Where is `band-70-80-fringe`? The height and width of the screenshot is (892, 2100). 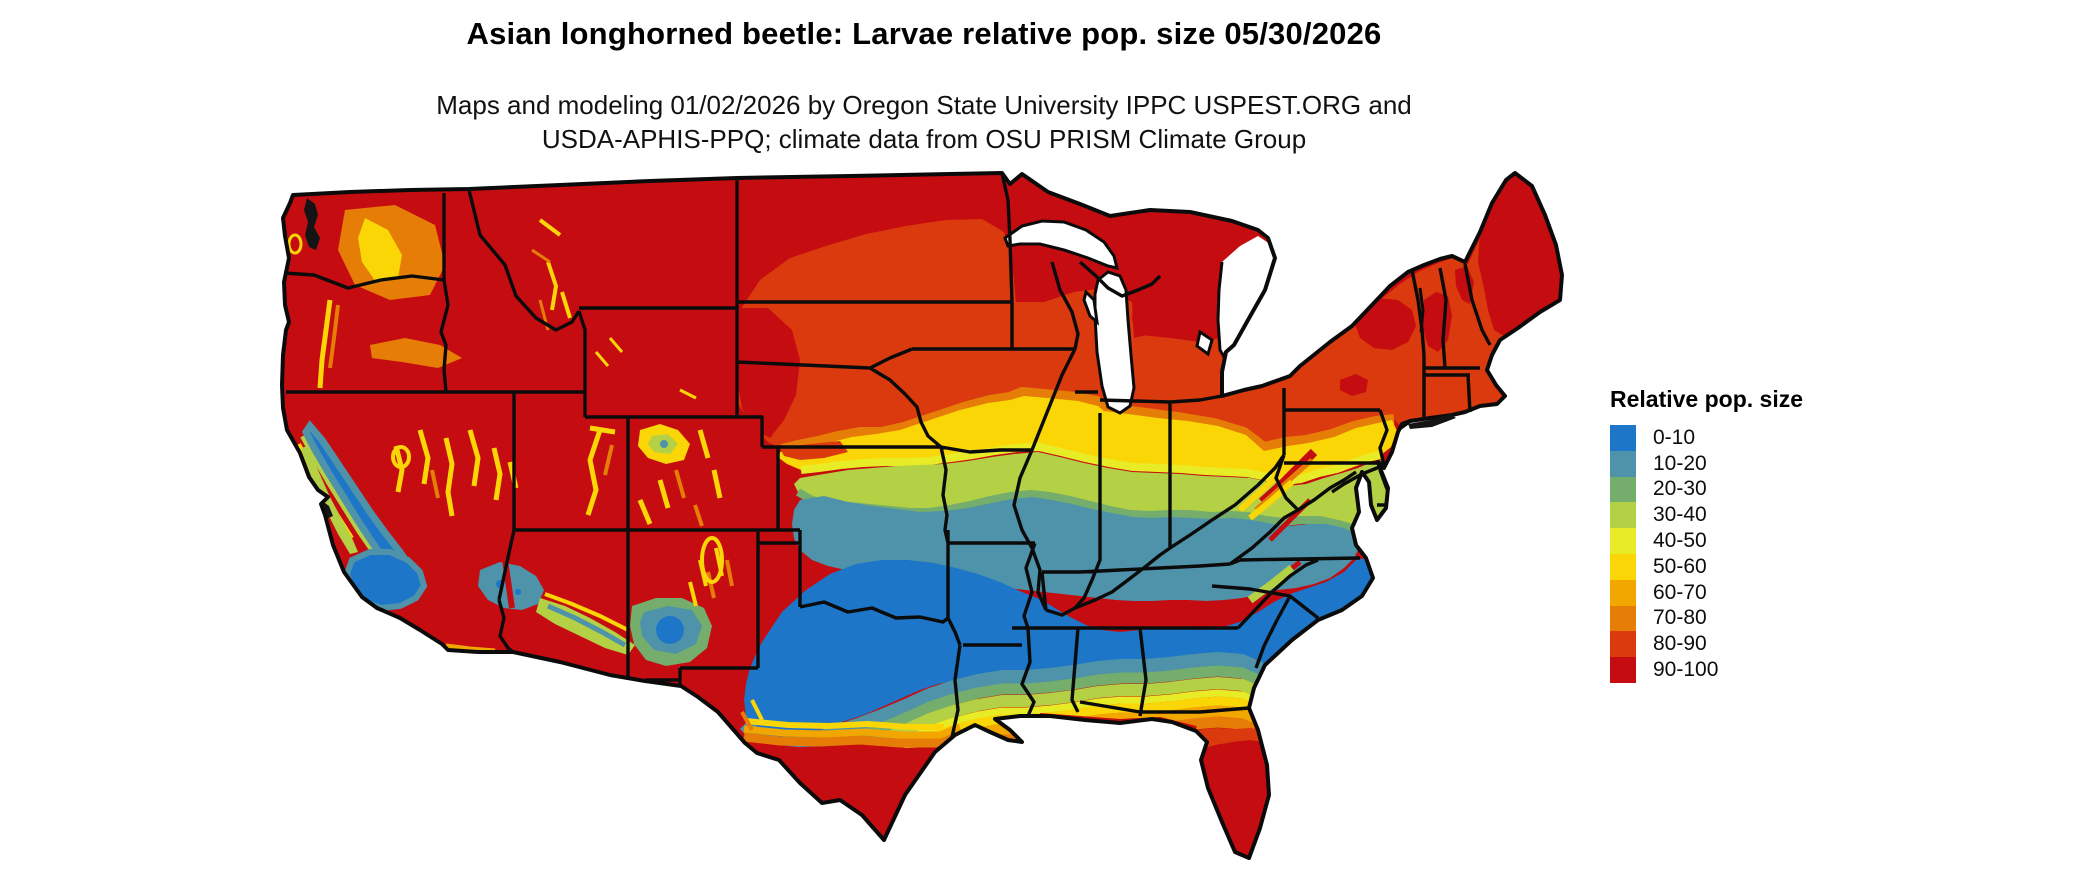
band-70-80-fringe is located at coordinates (1087, 420).